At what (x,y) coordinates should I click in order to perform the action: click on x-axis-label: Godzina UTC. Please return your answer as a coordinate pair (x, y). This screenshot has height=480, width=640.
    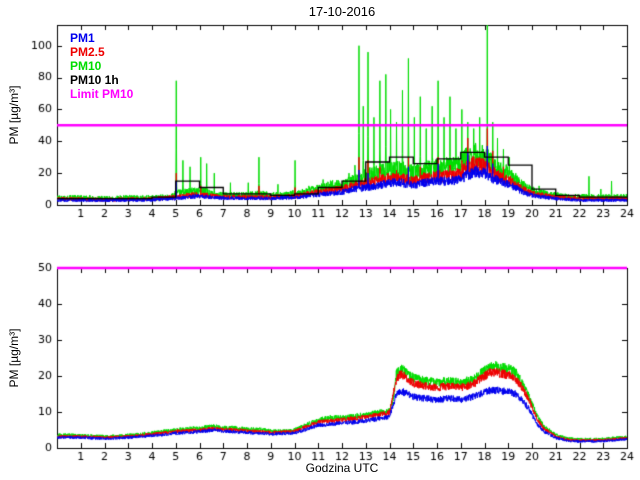
    Looking at the image, I should click on (342, 468).